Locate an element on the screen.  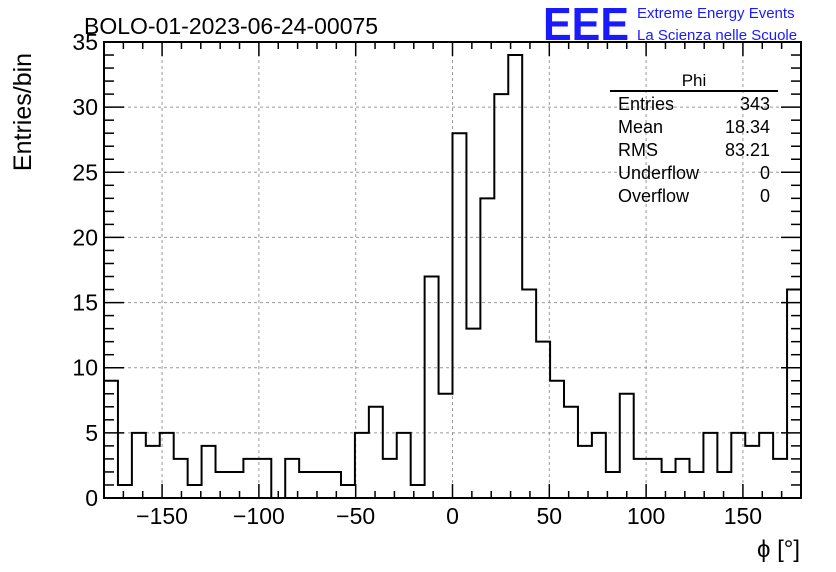
logo-mark: EEE is located at coordinates (586, 25).